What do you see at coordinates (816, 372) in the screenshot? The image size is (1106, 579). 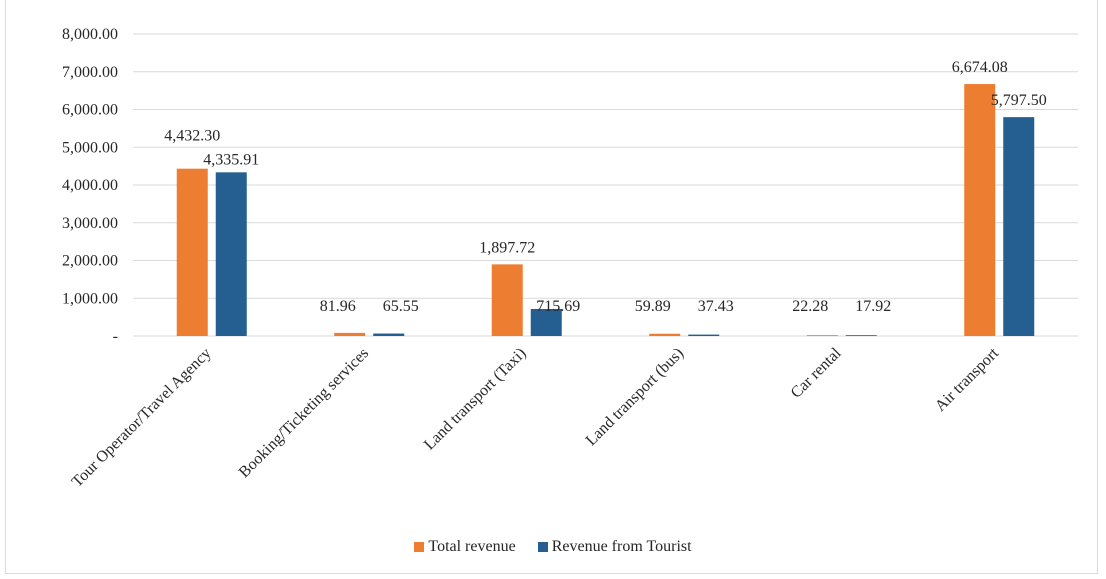 I see `x-category-label: Car rental` at bounding box center [816, 372].